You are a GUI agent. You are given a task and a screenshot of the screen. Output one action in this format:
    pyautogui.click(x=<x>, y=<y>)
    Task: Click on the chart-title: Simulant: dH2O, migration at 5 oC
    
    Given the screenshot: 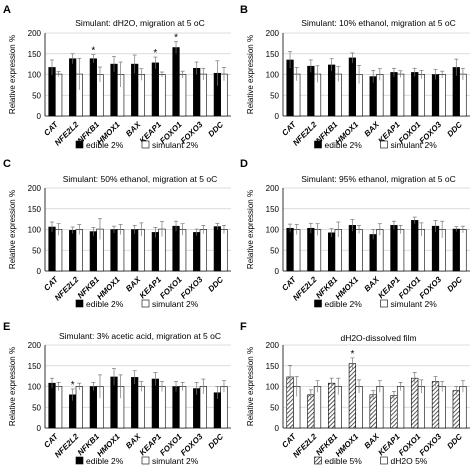 What is the action you would take?
    pyautogui.click(x=139, y=23)
    